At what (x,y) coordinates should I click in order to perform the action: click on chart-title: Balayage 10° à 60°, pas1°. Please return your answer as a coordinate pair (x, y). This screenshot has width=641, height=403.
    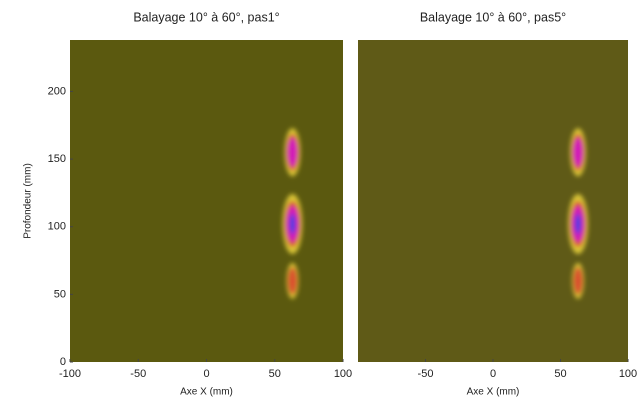
    Looking at the image, I should click on (206, 17).